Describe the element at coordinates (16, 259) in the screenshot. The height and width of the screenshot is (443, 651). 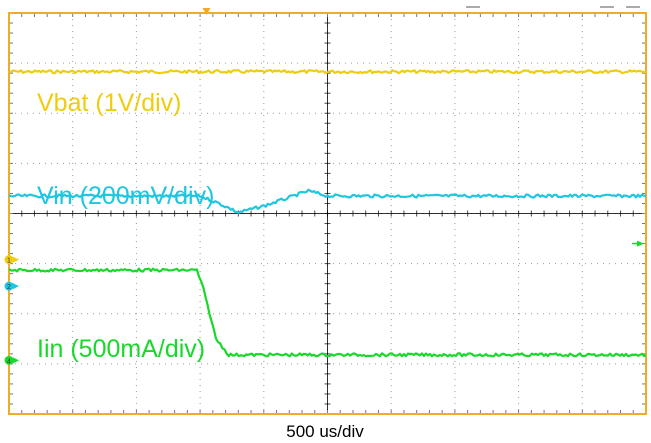
I see `channel-1-arrow` at that location.